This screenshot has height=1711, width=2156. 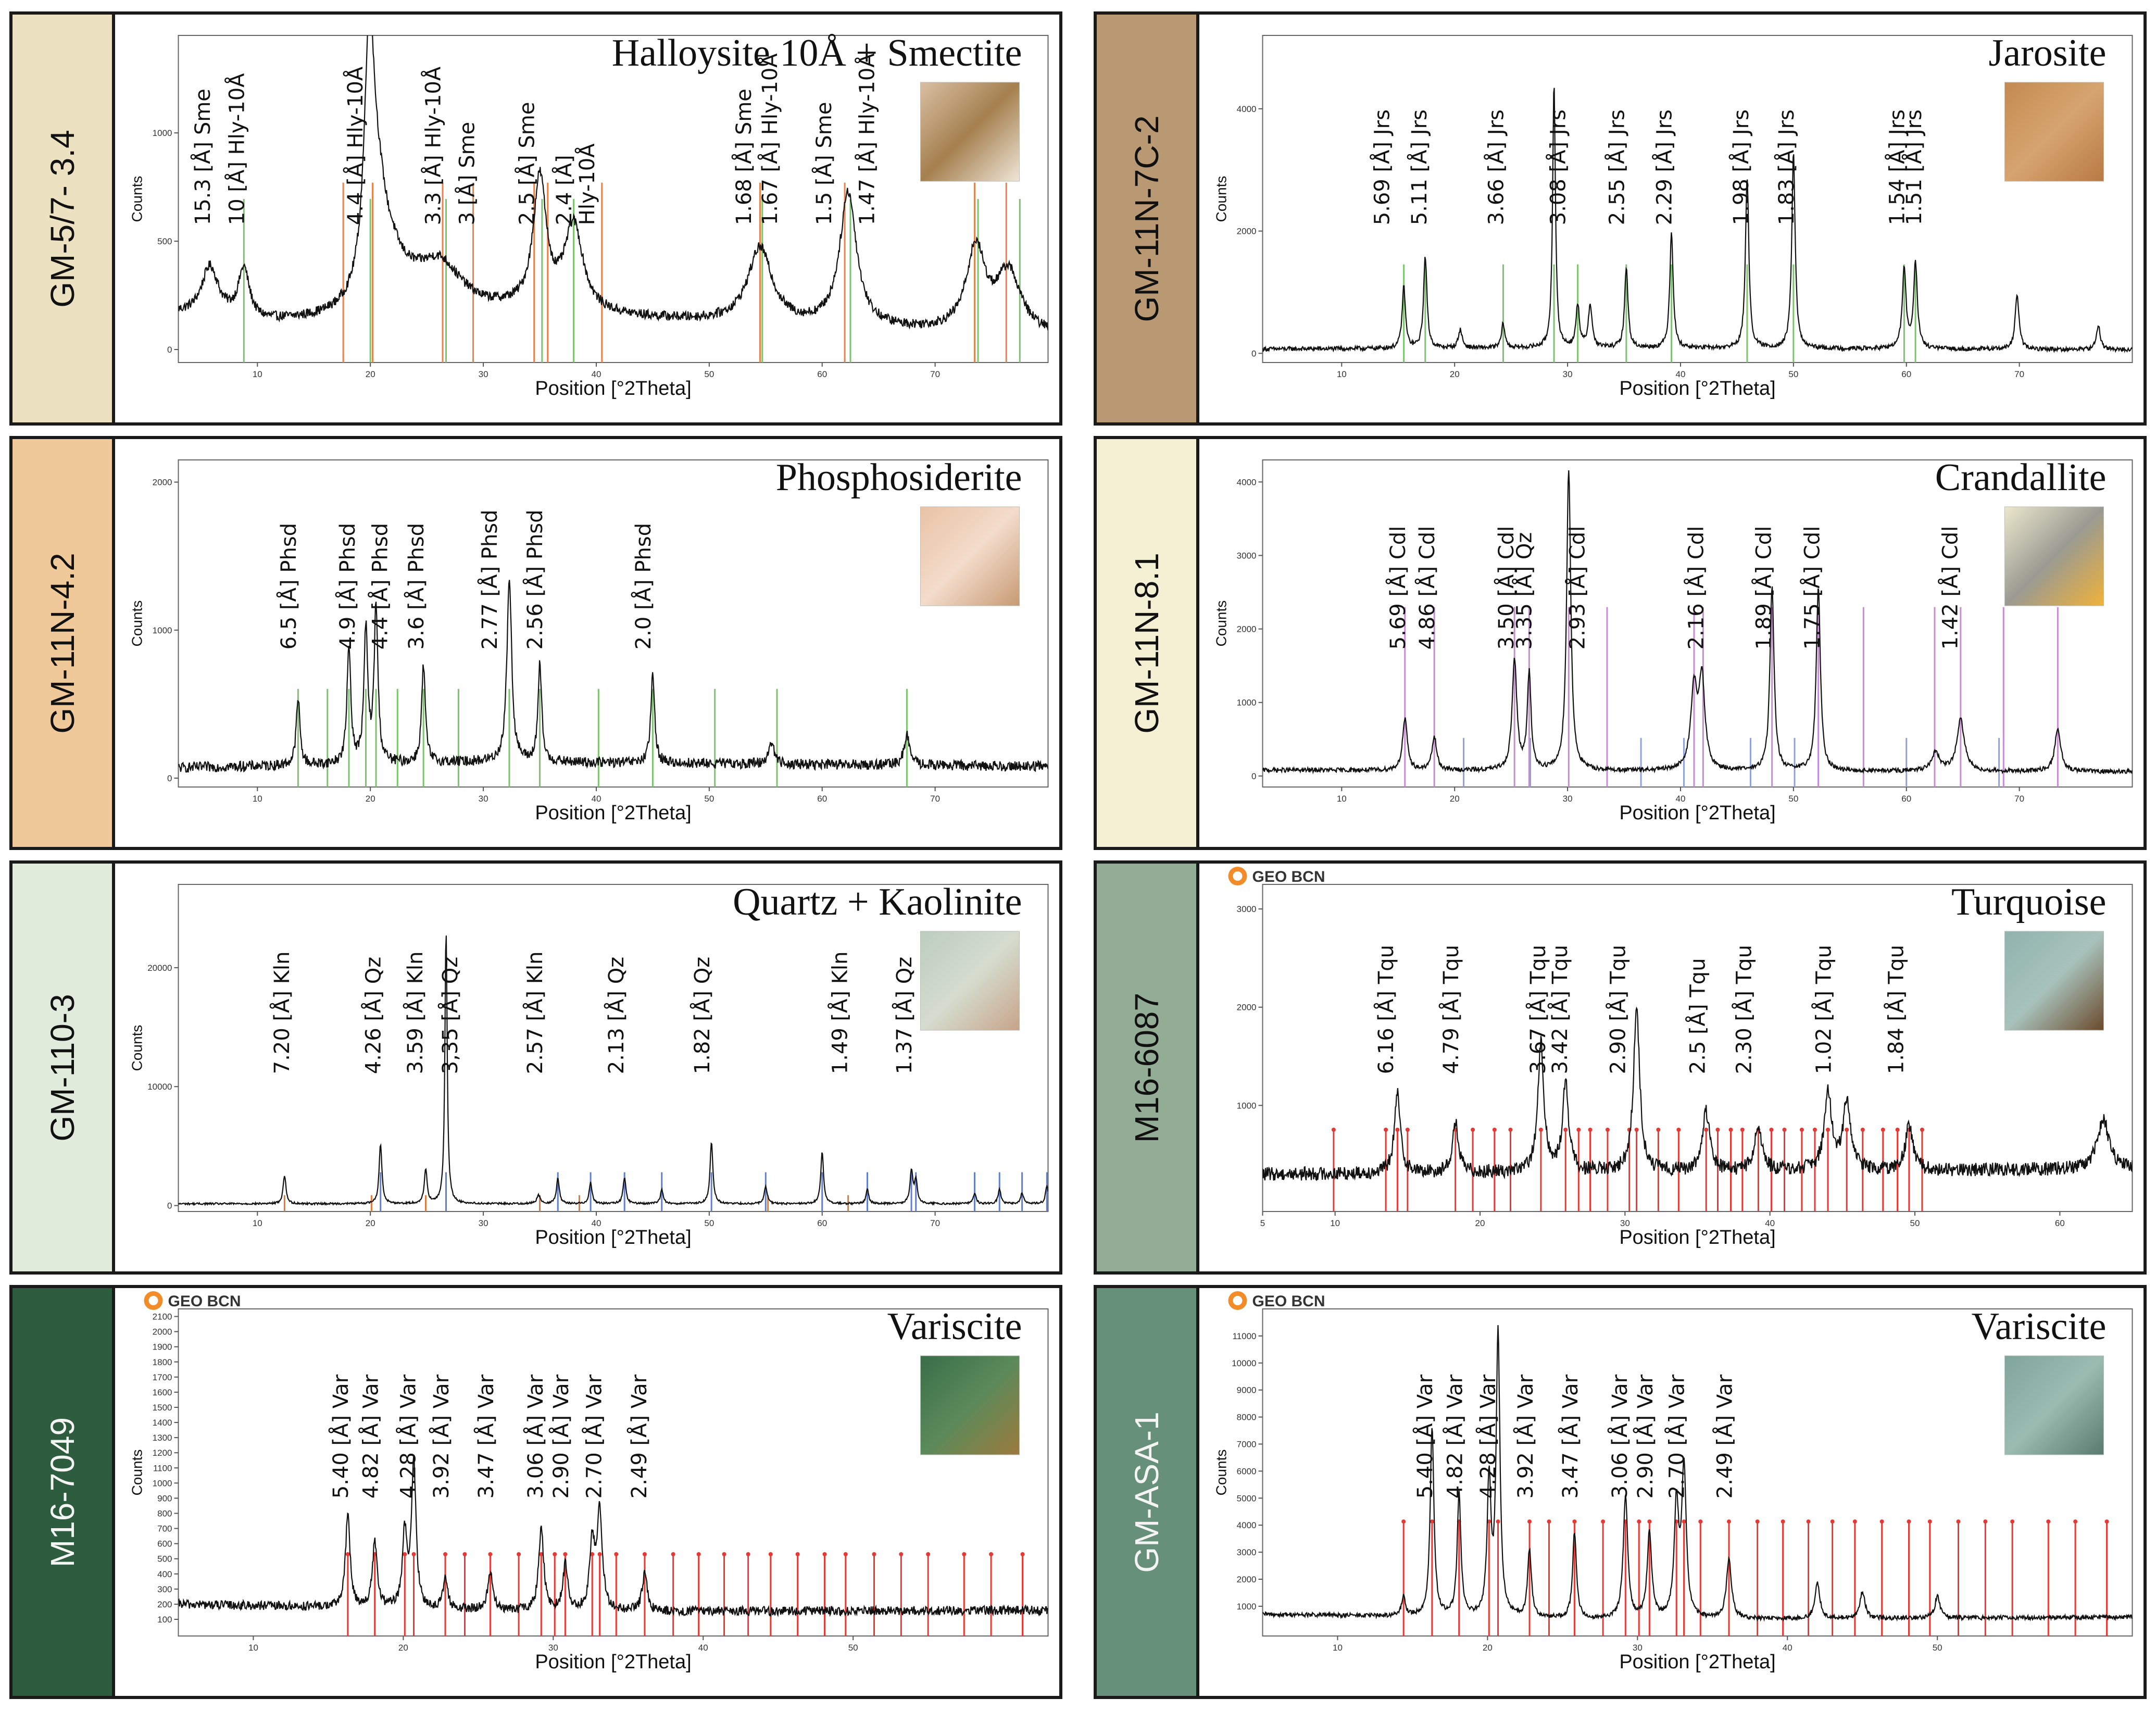 What do you see at coordinates (1526, 1436) in the screenshot?
I see `peak-label: 3.92 [Å] Var` at bounding box center [1526, 1436].